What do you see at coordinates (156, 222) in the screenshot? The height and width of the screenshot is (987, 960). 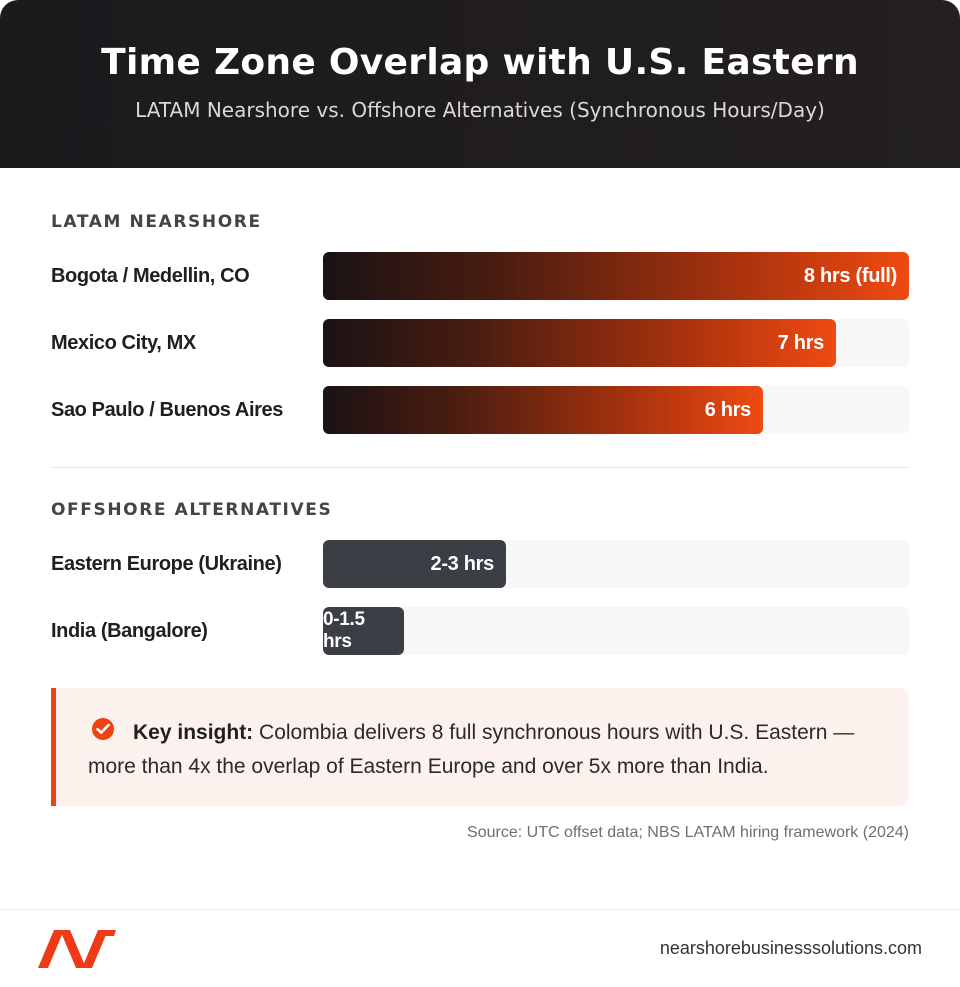 I see `section-label-nearshore: LATAM NEARSHORE` at bounding box center [156, 222].